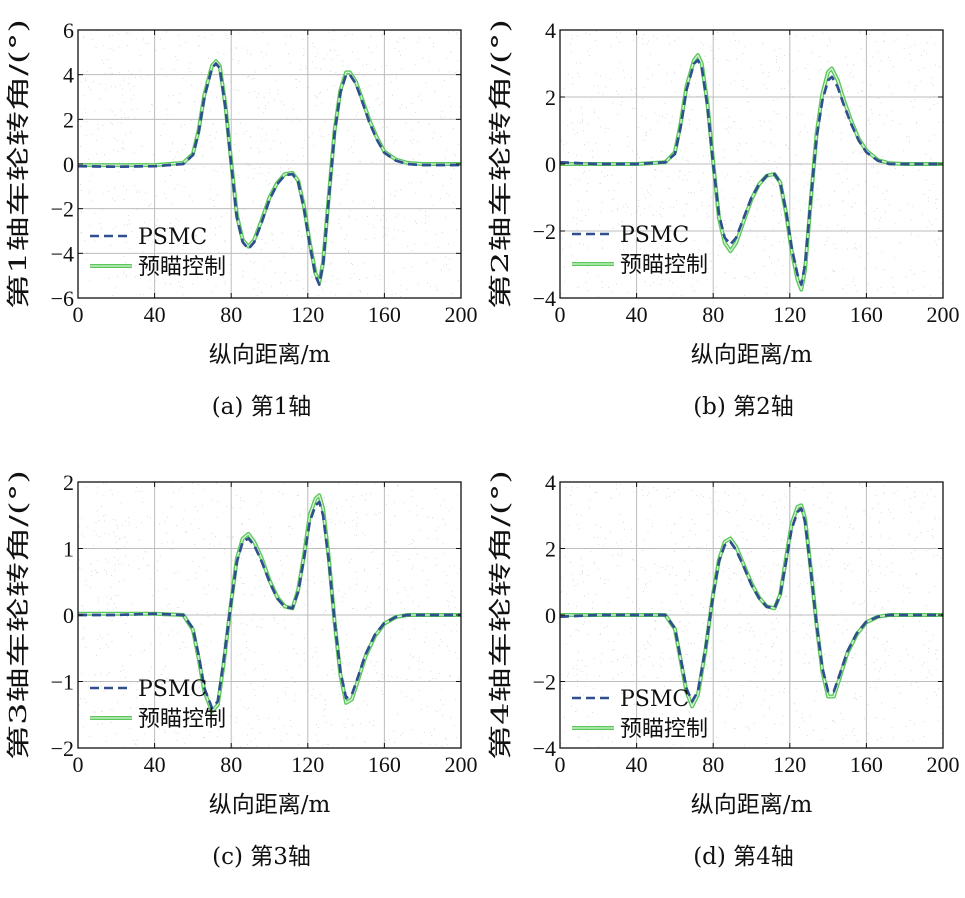 The width and height of the screenshot is (965, 898). Describe the element at coordinates (68, 549) in the screenshot. I see `y-tick-label: 1` at that location.